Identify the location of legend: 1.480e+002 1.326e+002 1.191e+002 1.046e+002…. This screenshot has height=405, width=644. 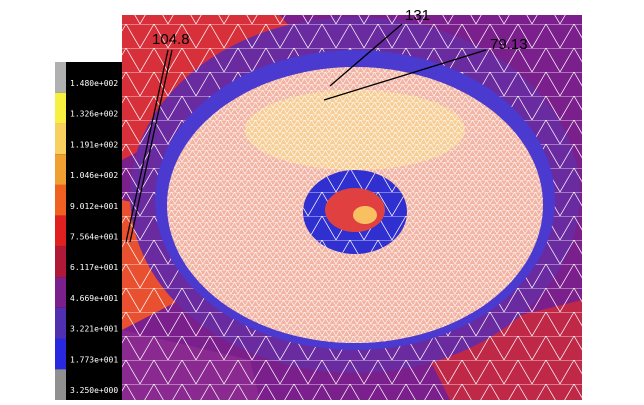
(88, 231).